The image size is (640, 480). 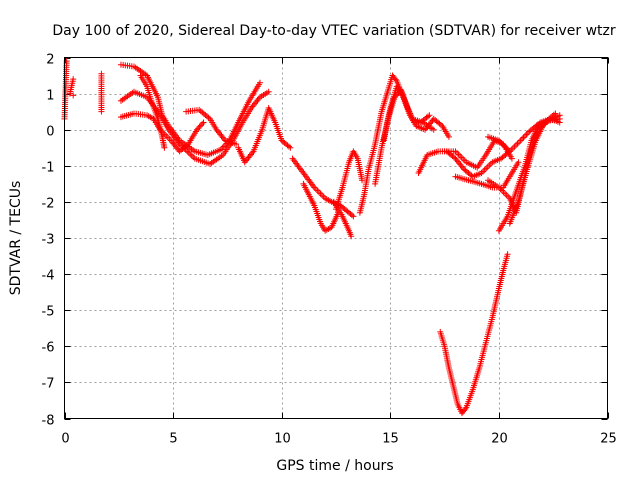 I want to click on x-tick-label: 20, so click(x=499, y=439).